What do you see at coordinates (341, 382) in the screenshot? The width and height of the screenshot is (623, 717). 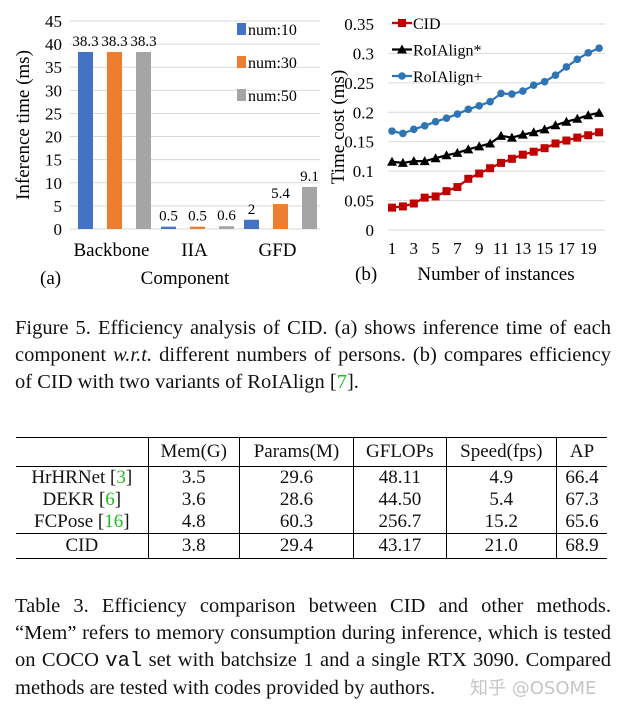 I see `citation-link: 7` at bounding box center [341, 382].